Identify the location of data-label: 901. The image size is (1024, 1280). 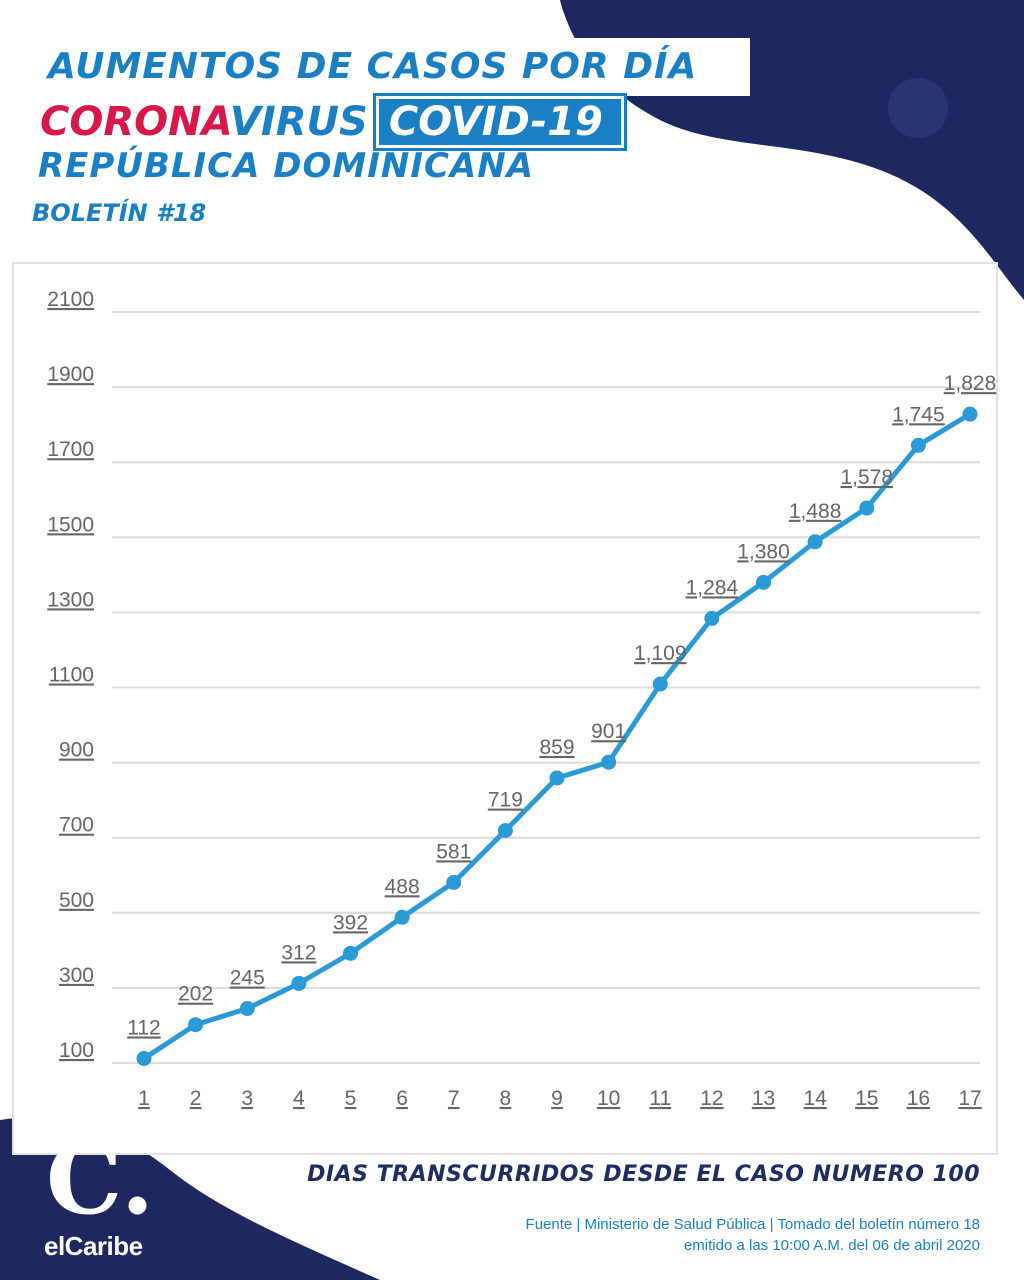
(608, 731).